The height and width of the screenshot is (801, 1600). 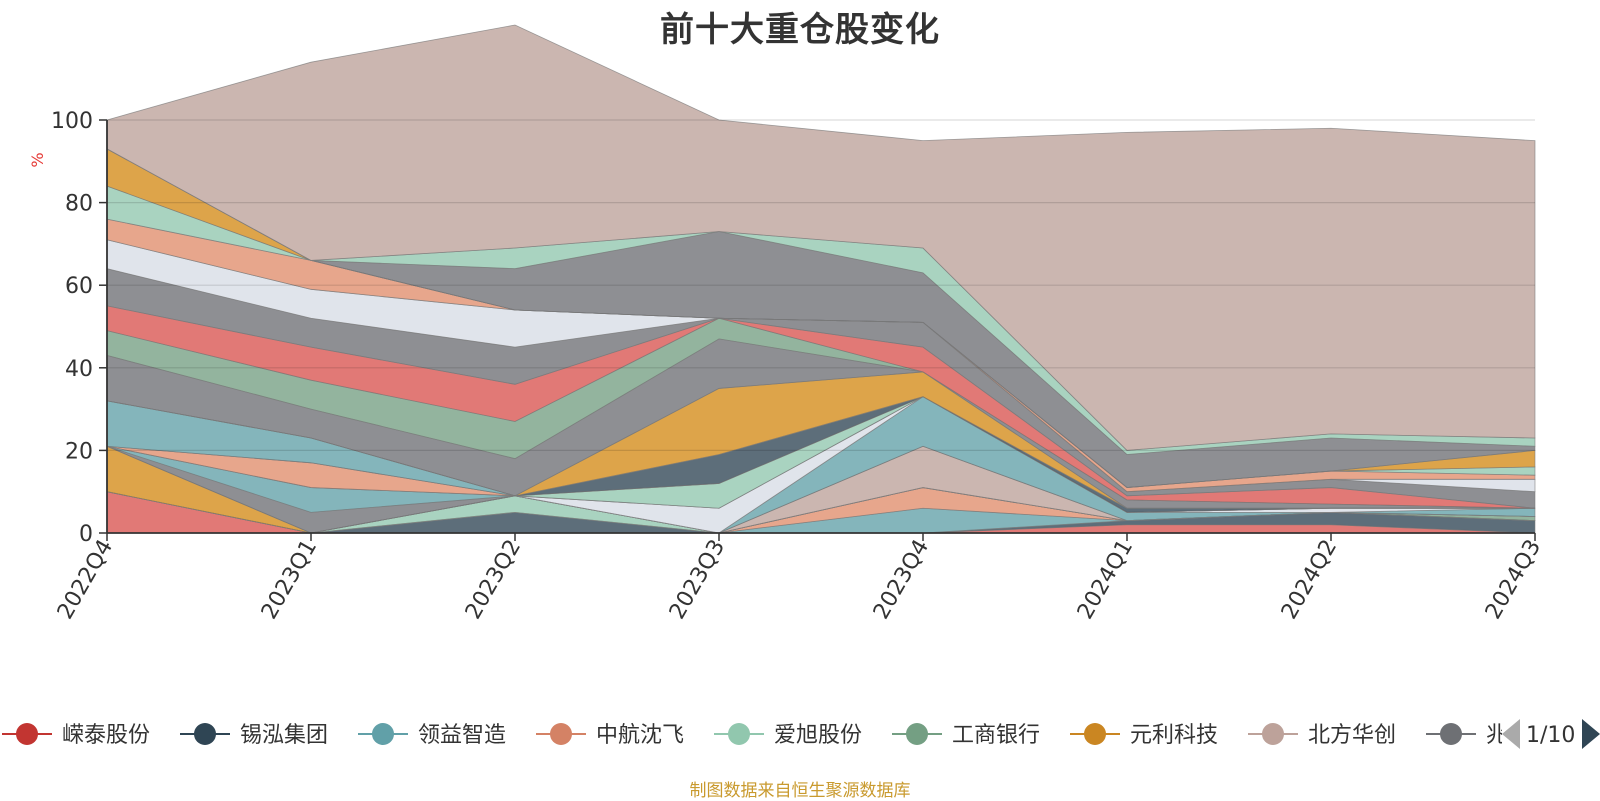 What do you see at coordinates (79, 451) in the screenshot?
I see `y-tick-label: 20` at bounding box center [79, 451].